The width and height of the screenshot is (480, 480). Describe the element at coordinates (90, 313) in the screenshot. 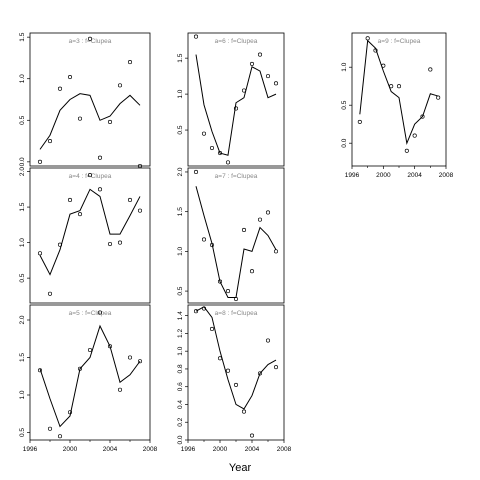

I see `panel-label: a=5 : f=Clupea` at that location.